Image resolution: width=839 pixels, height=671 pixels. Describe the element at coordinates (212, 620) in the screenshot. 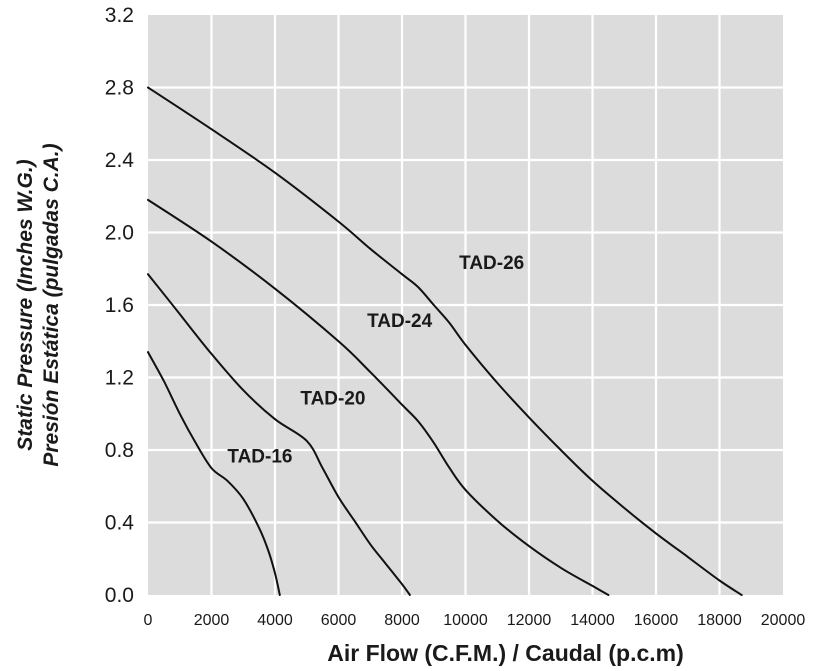

I see `x-tick-label: 2000` at that location.